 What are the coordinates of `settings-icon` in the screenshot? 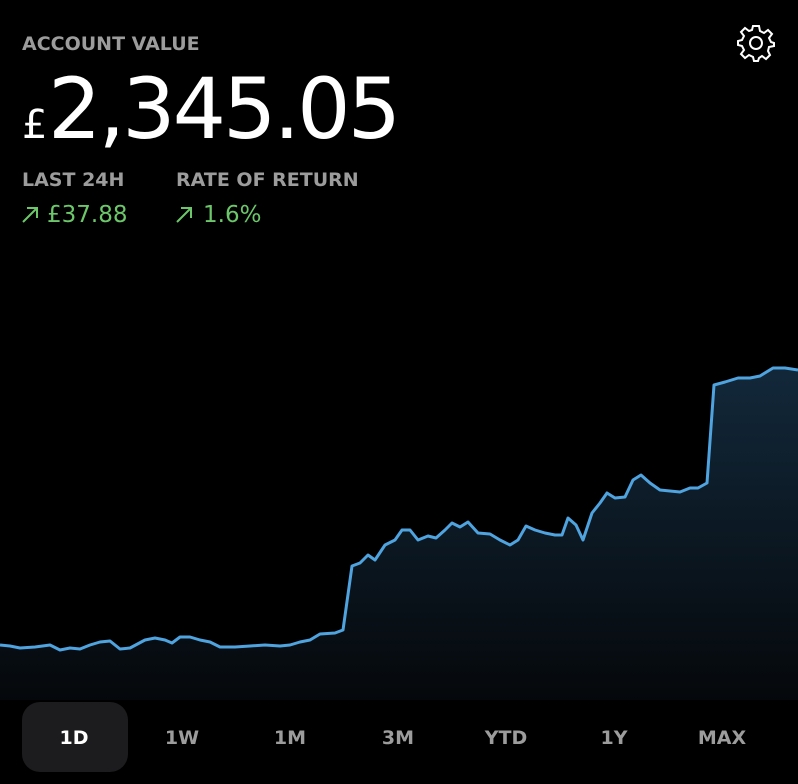 It's located at (756, 43).